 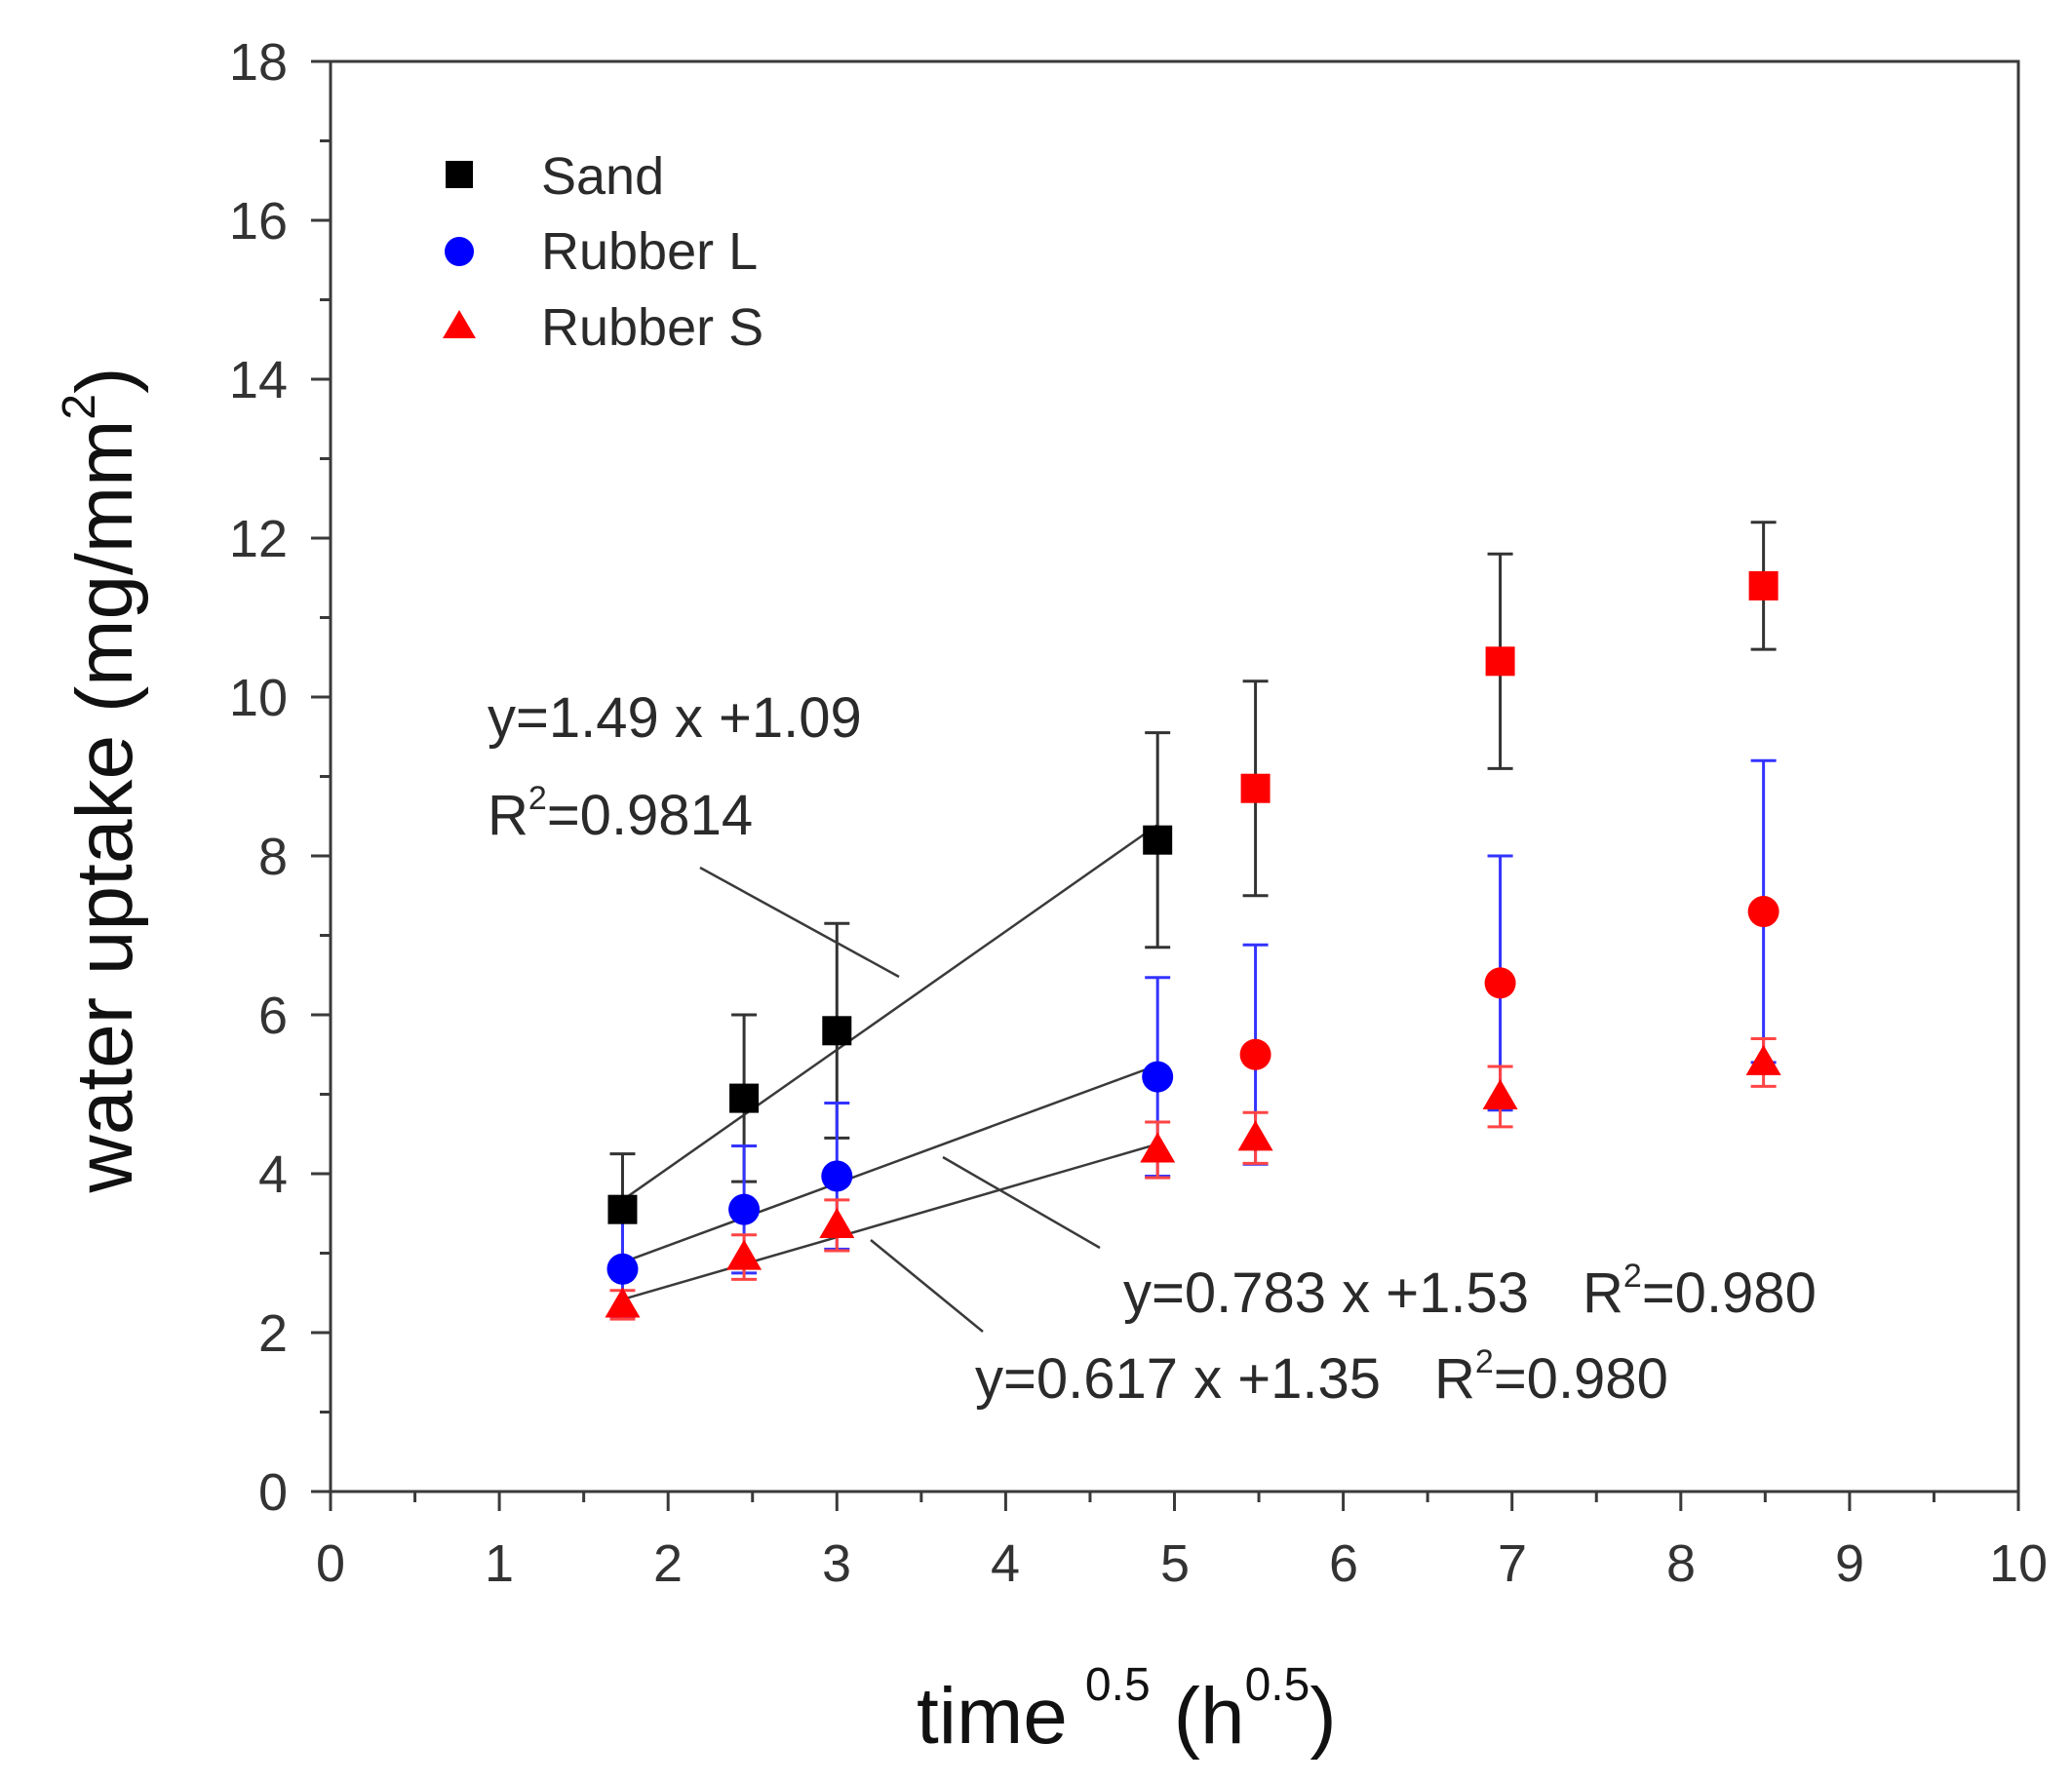 I want to click on y-tick-label: 10, so click(x=258, y=698).